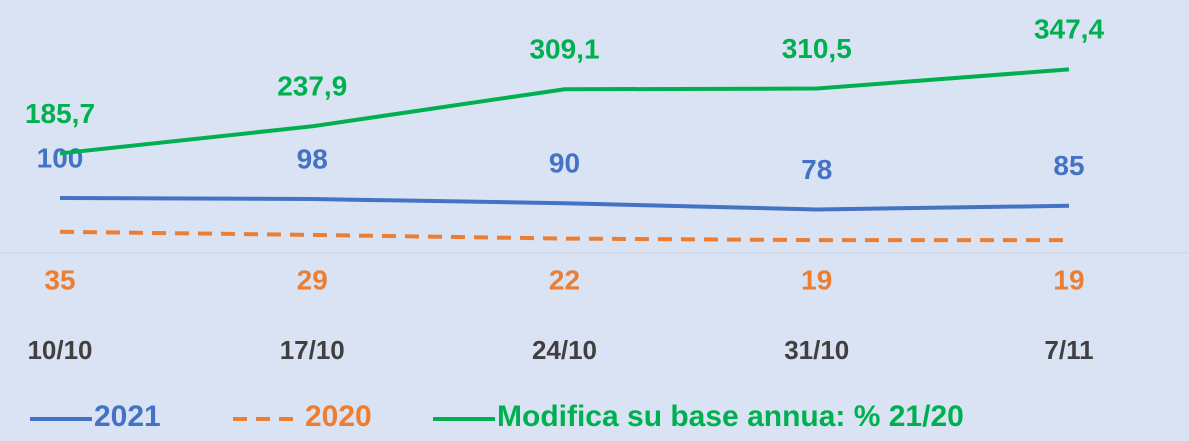 The image size is (1189, 441). Describe the element at coordinates (312, 279) in the screenshot. I see `data-label: 29` at that location.